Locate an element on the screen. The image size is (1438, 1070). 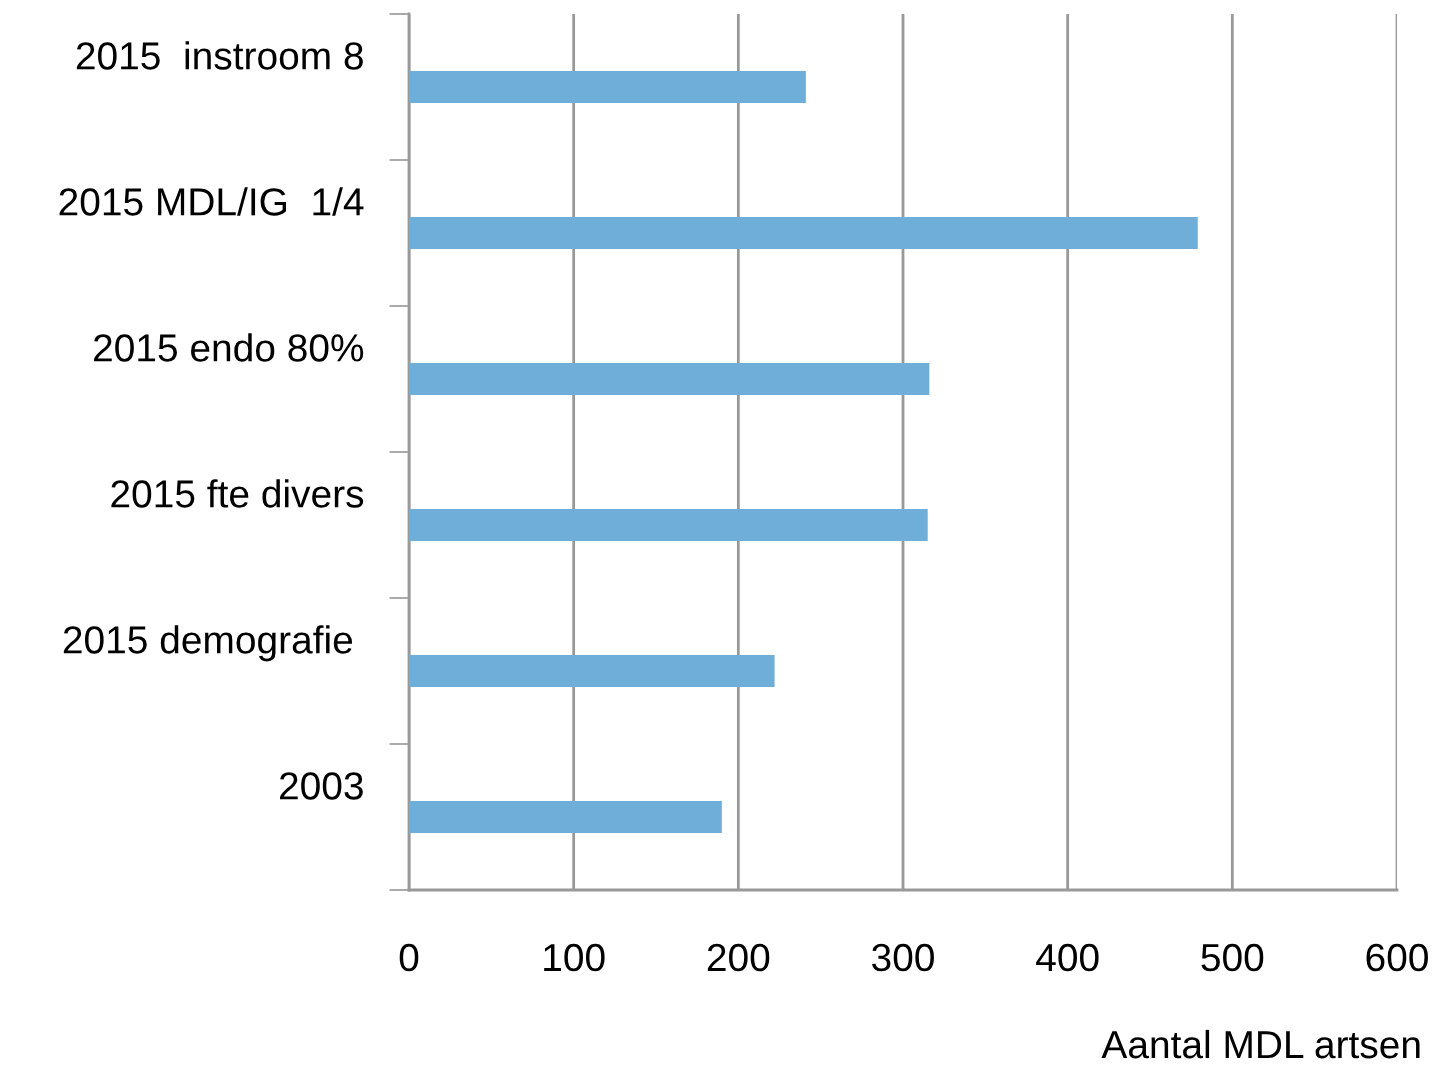
y-tick-label: 2015 endo 80% is located at coordinates (229, 347).